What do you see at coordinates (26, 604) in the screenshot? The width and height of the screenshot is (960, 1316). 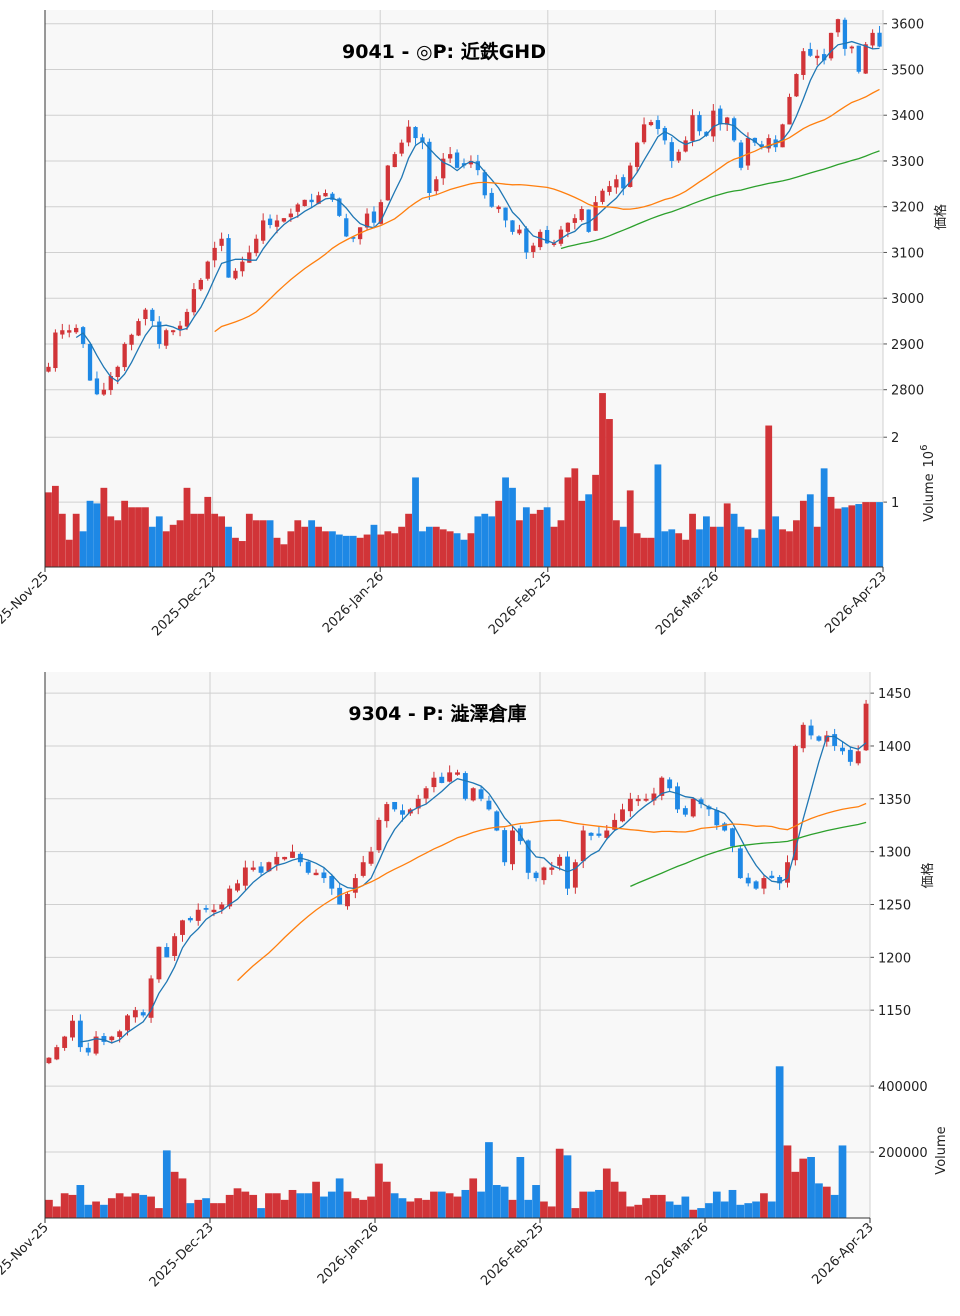 I see `date-tick-label: 2025-Nov-25` at bounding box center [26, 604].